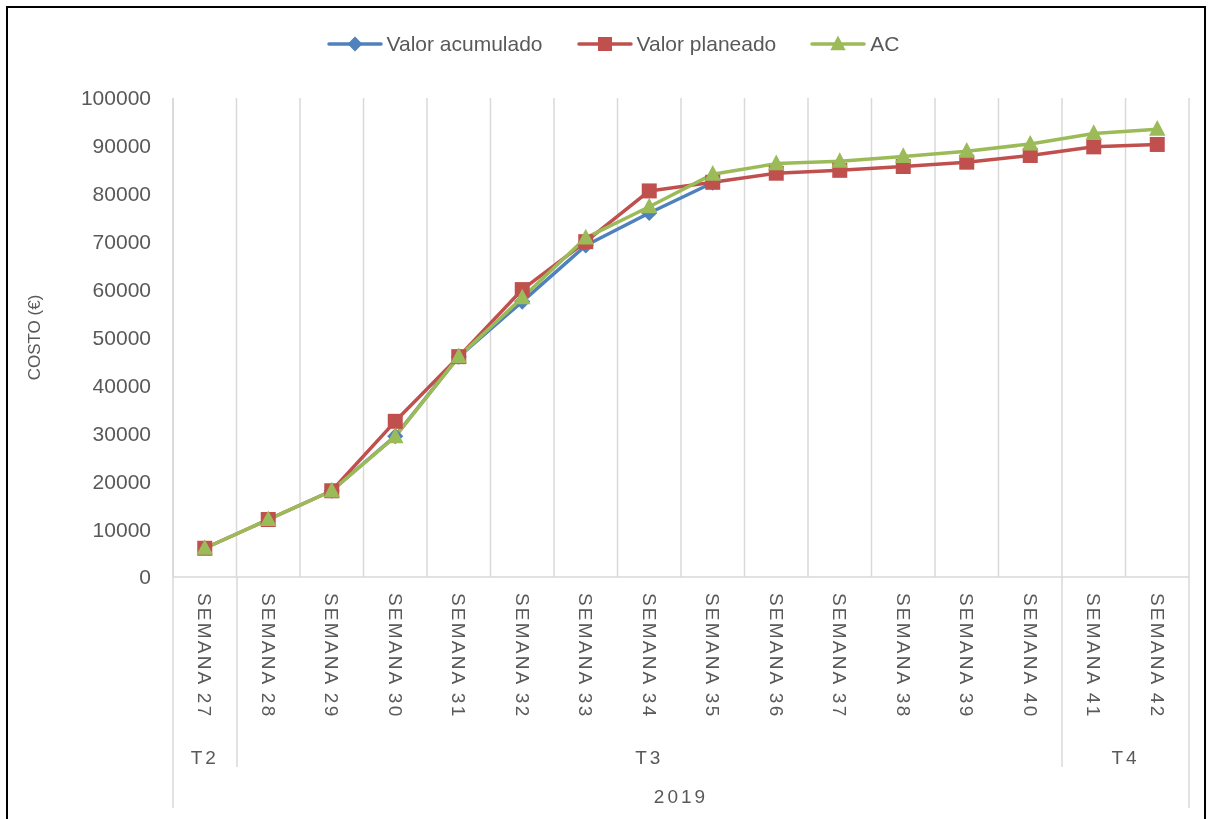  I want to click on x-tick-label: SEMANA 29, so click(332, 656).